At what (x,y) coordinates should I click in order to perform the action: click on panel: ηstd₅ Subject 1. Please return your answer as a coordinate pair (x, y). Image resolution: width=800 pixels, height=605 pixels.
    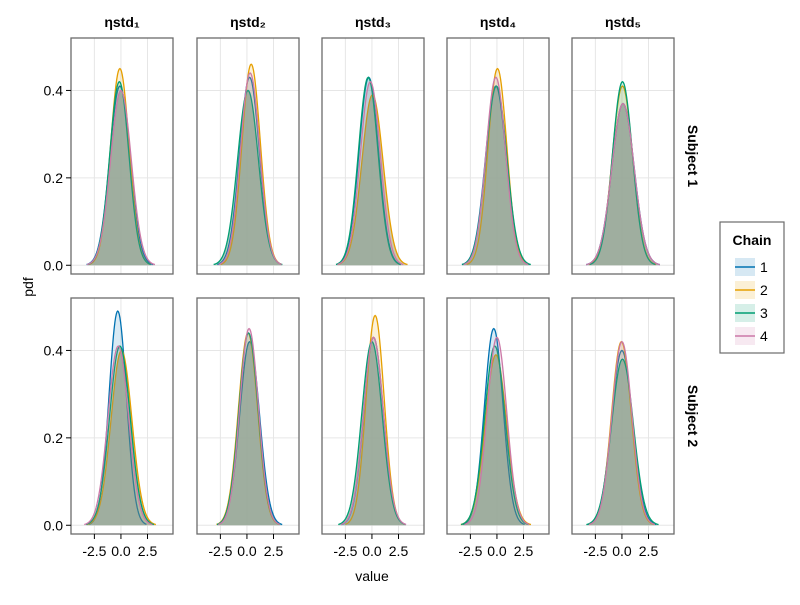
    Looking at the image, I should click on (636, 144).